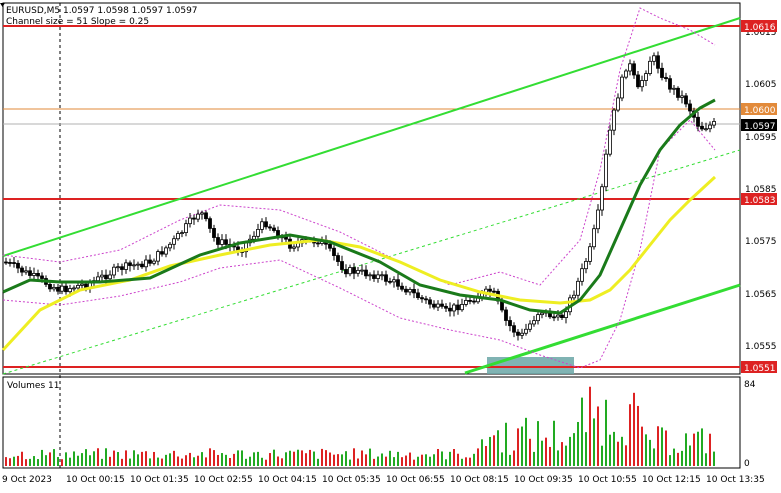  I want to click on price-tick: 1.0615, so click(761, 33).